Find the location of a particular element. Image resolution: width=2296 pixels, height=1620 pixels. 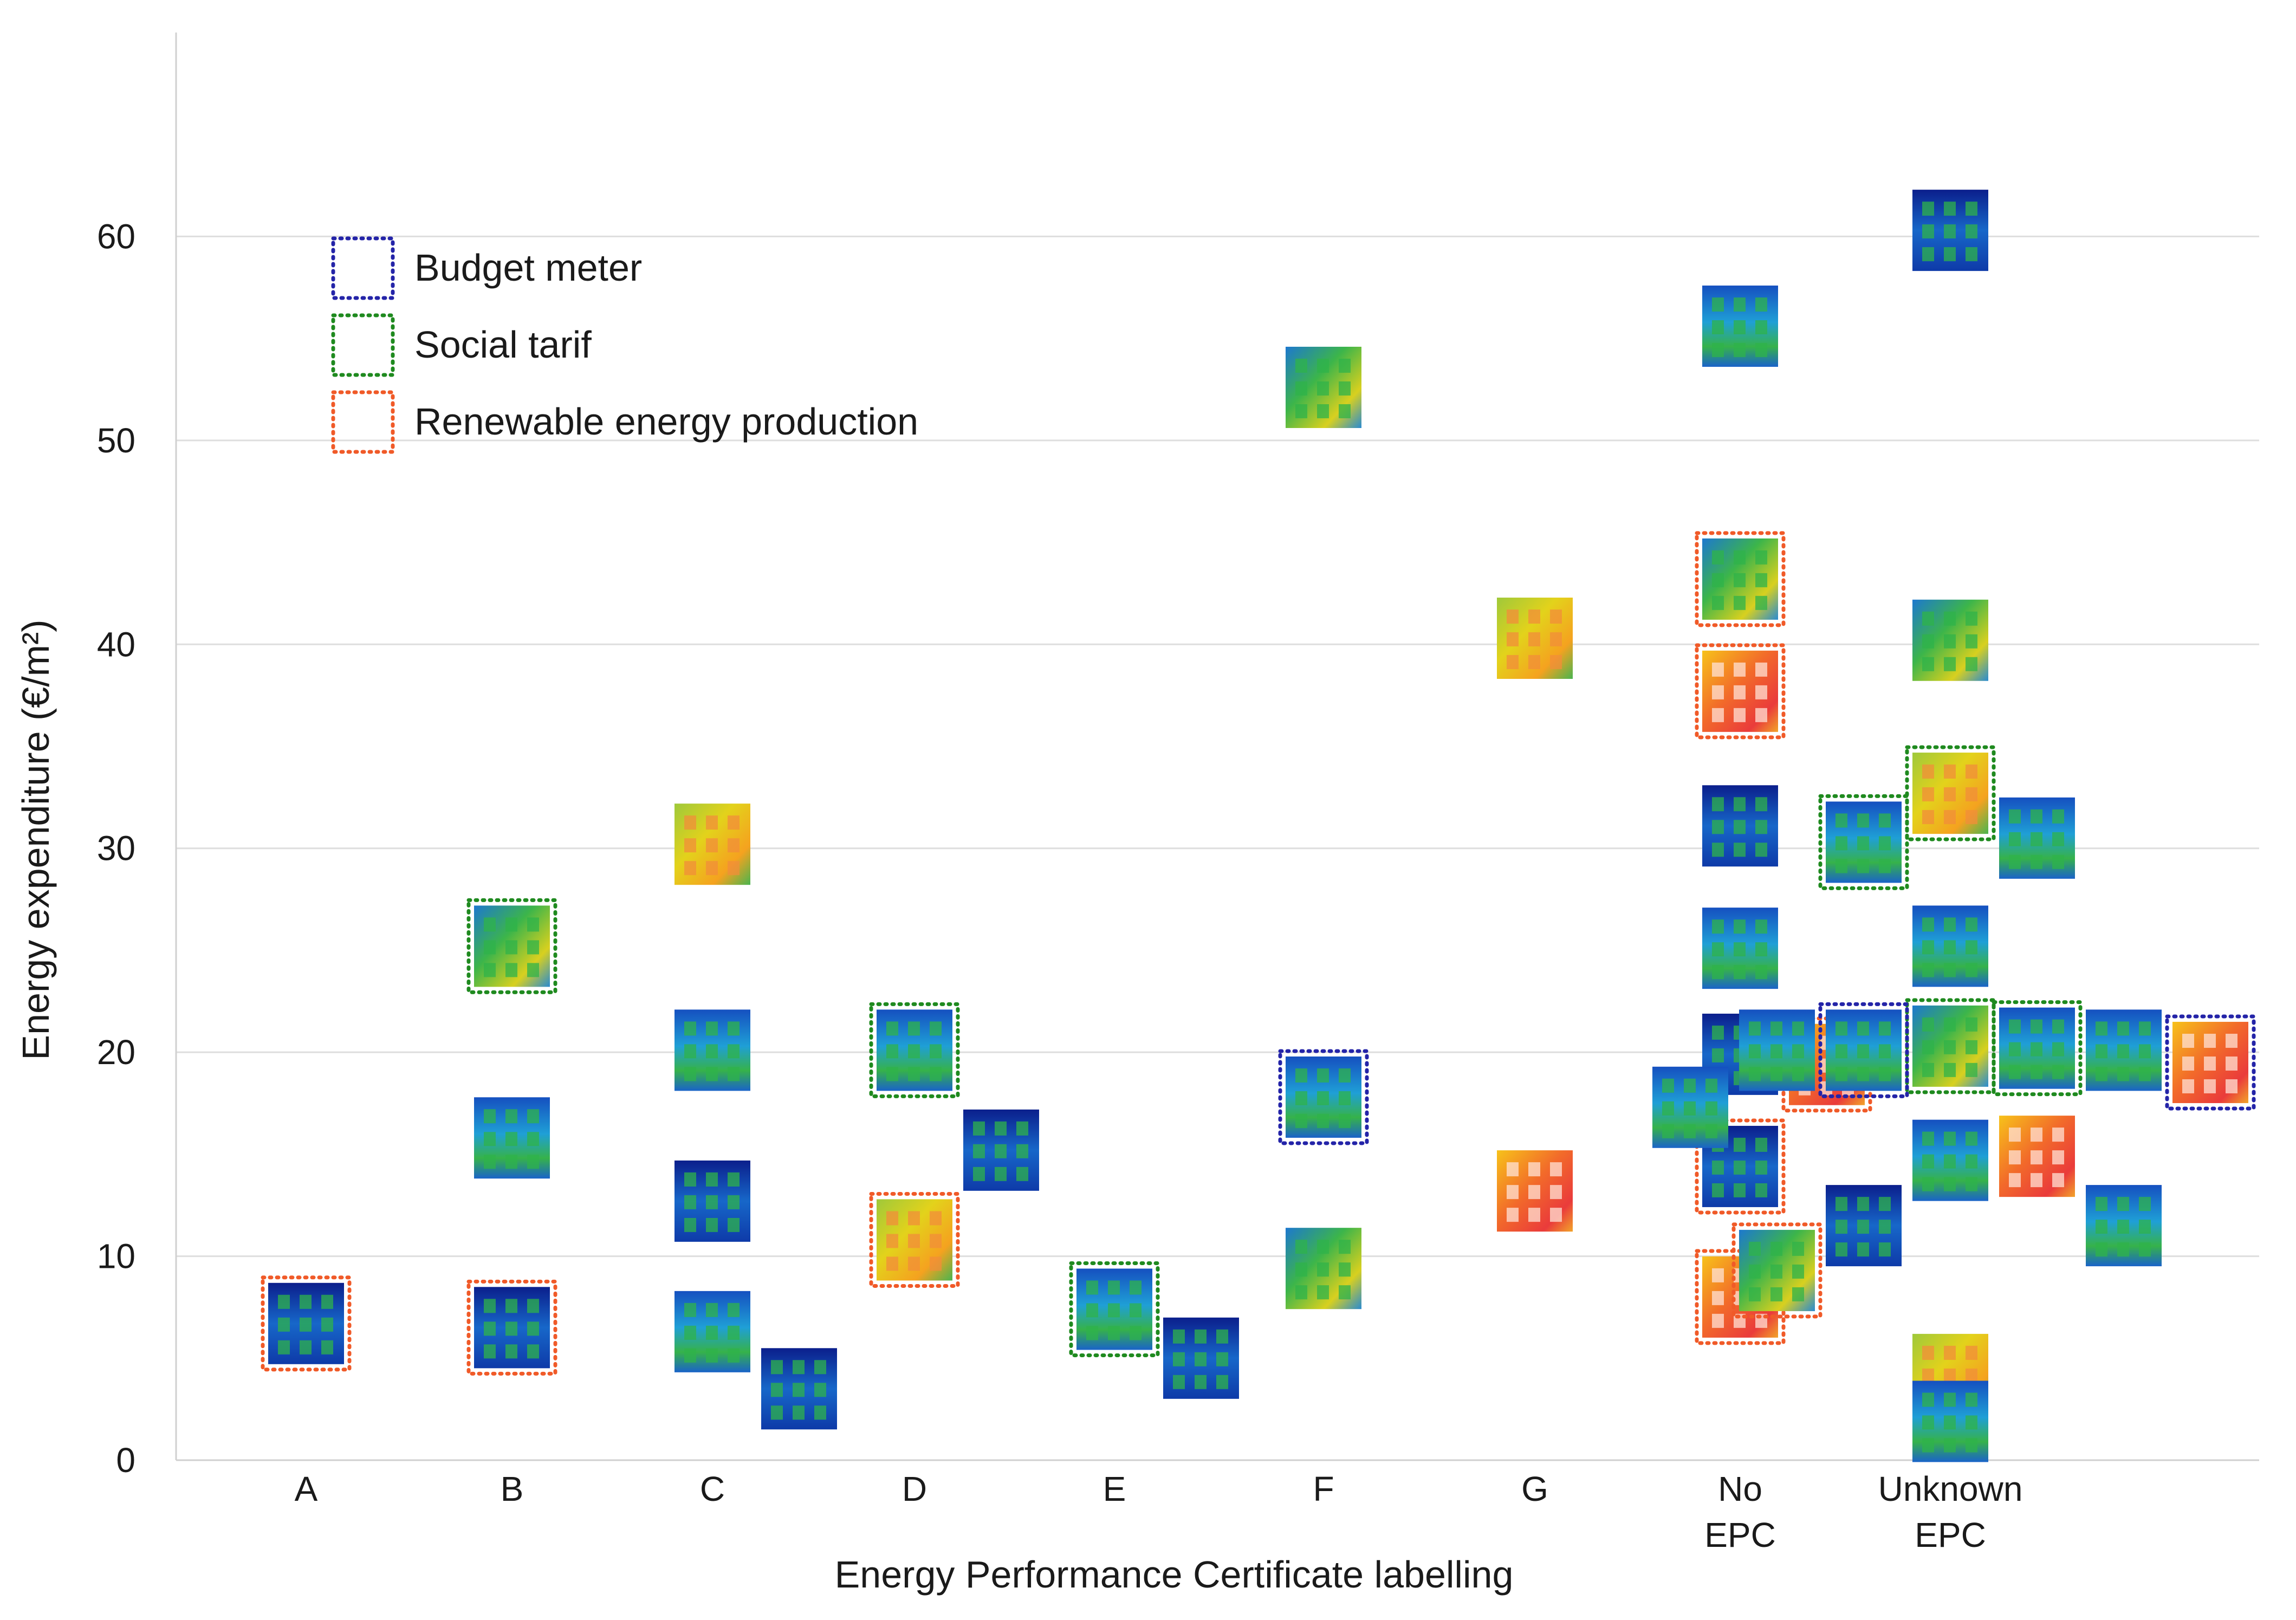

legend-swatch-renewable is located at coordinates (363, 422).